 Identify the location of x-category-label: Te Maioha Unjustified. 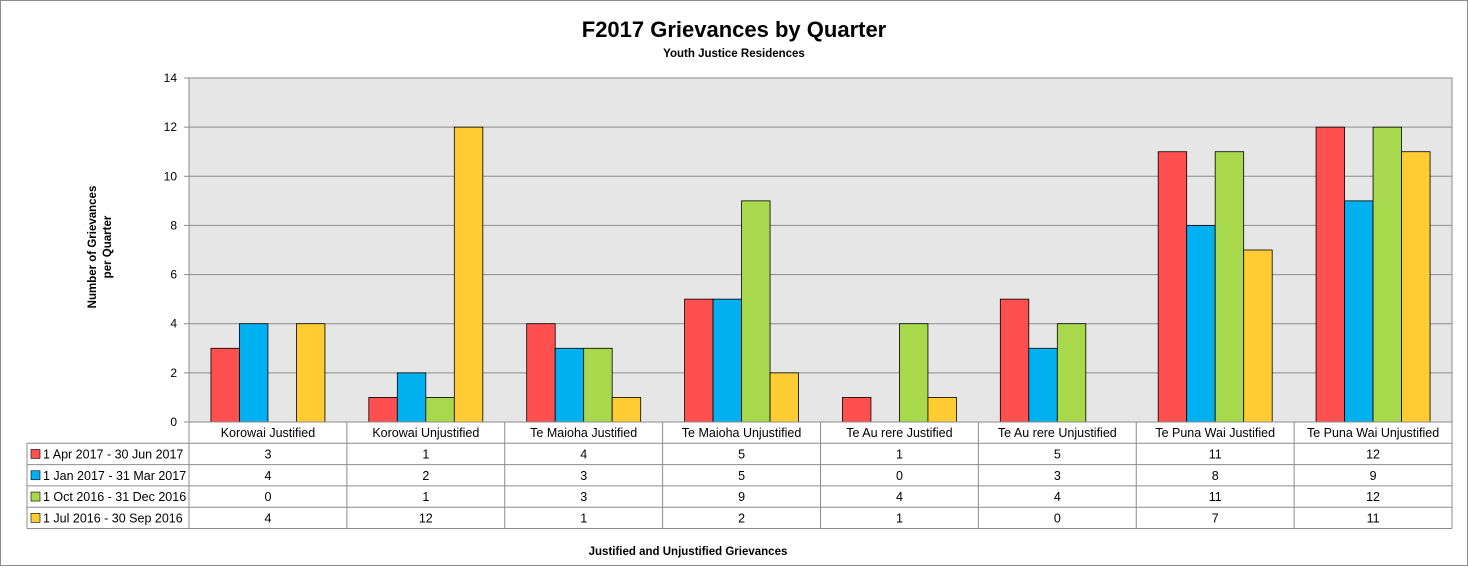
(742, 433).